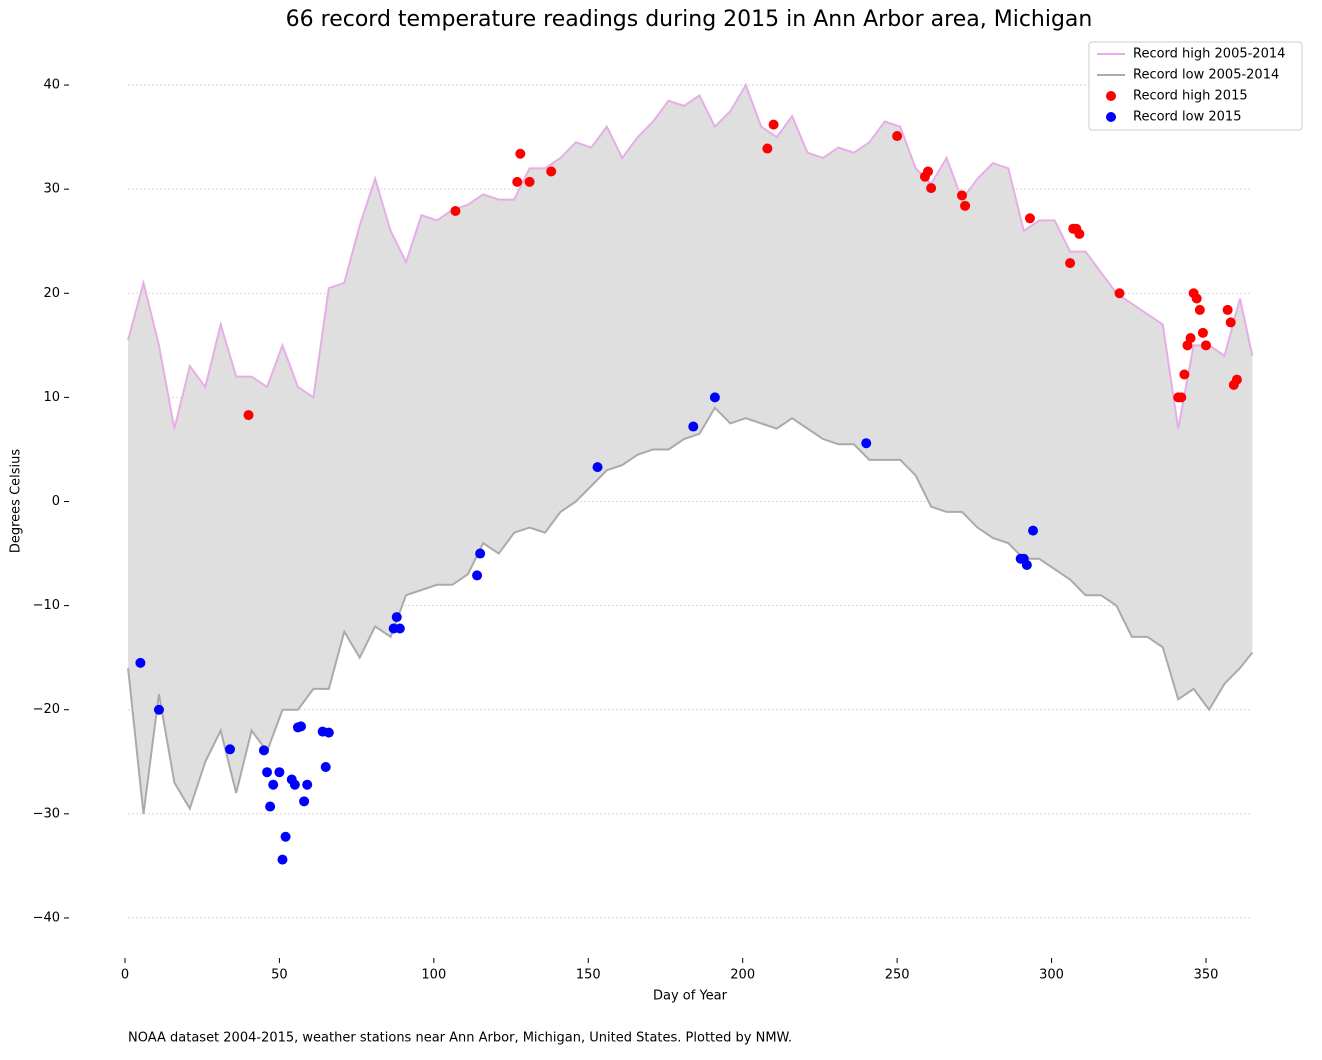  Describe the element at coordinates (1206, 75) in the screenshot. I see `legend-label: Record low 2005-2014` at that location.